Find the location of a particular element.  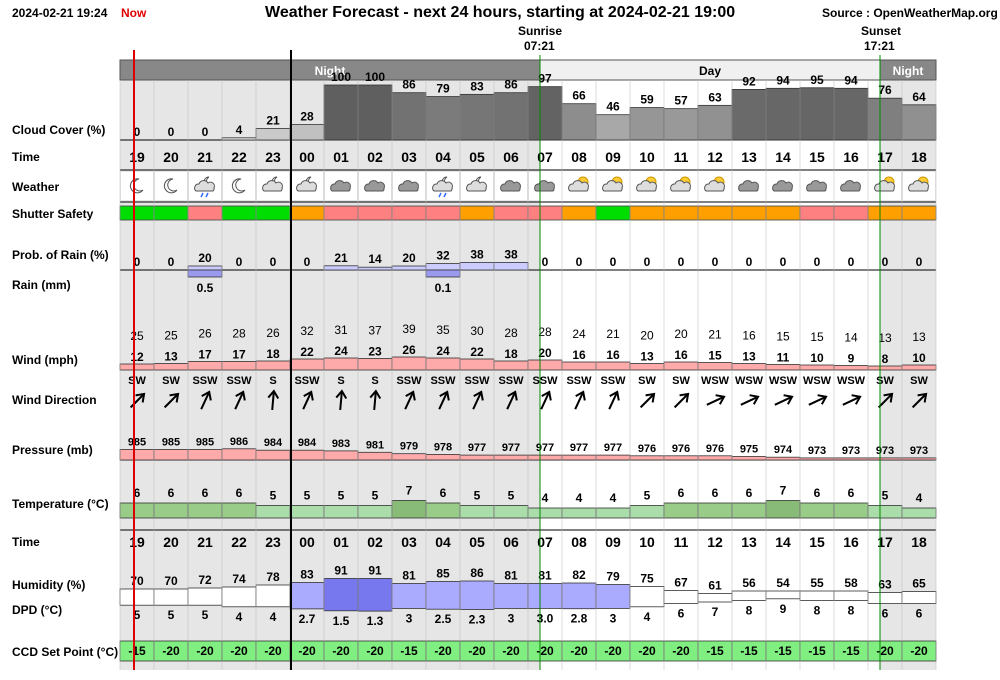

time-label: 19 is located at coordinates (137, 542).